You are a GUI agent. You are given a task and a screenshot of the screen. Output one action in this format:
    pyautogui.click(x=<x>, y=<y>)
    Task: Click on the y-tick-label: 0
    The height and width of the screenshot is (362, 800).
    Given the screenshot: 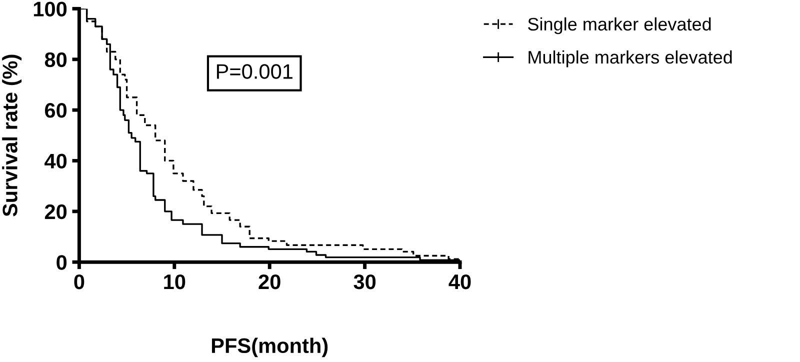 What is the action you would take?
    pyautogui.click(x=61, y=262)
    